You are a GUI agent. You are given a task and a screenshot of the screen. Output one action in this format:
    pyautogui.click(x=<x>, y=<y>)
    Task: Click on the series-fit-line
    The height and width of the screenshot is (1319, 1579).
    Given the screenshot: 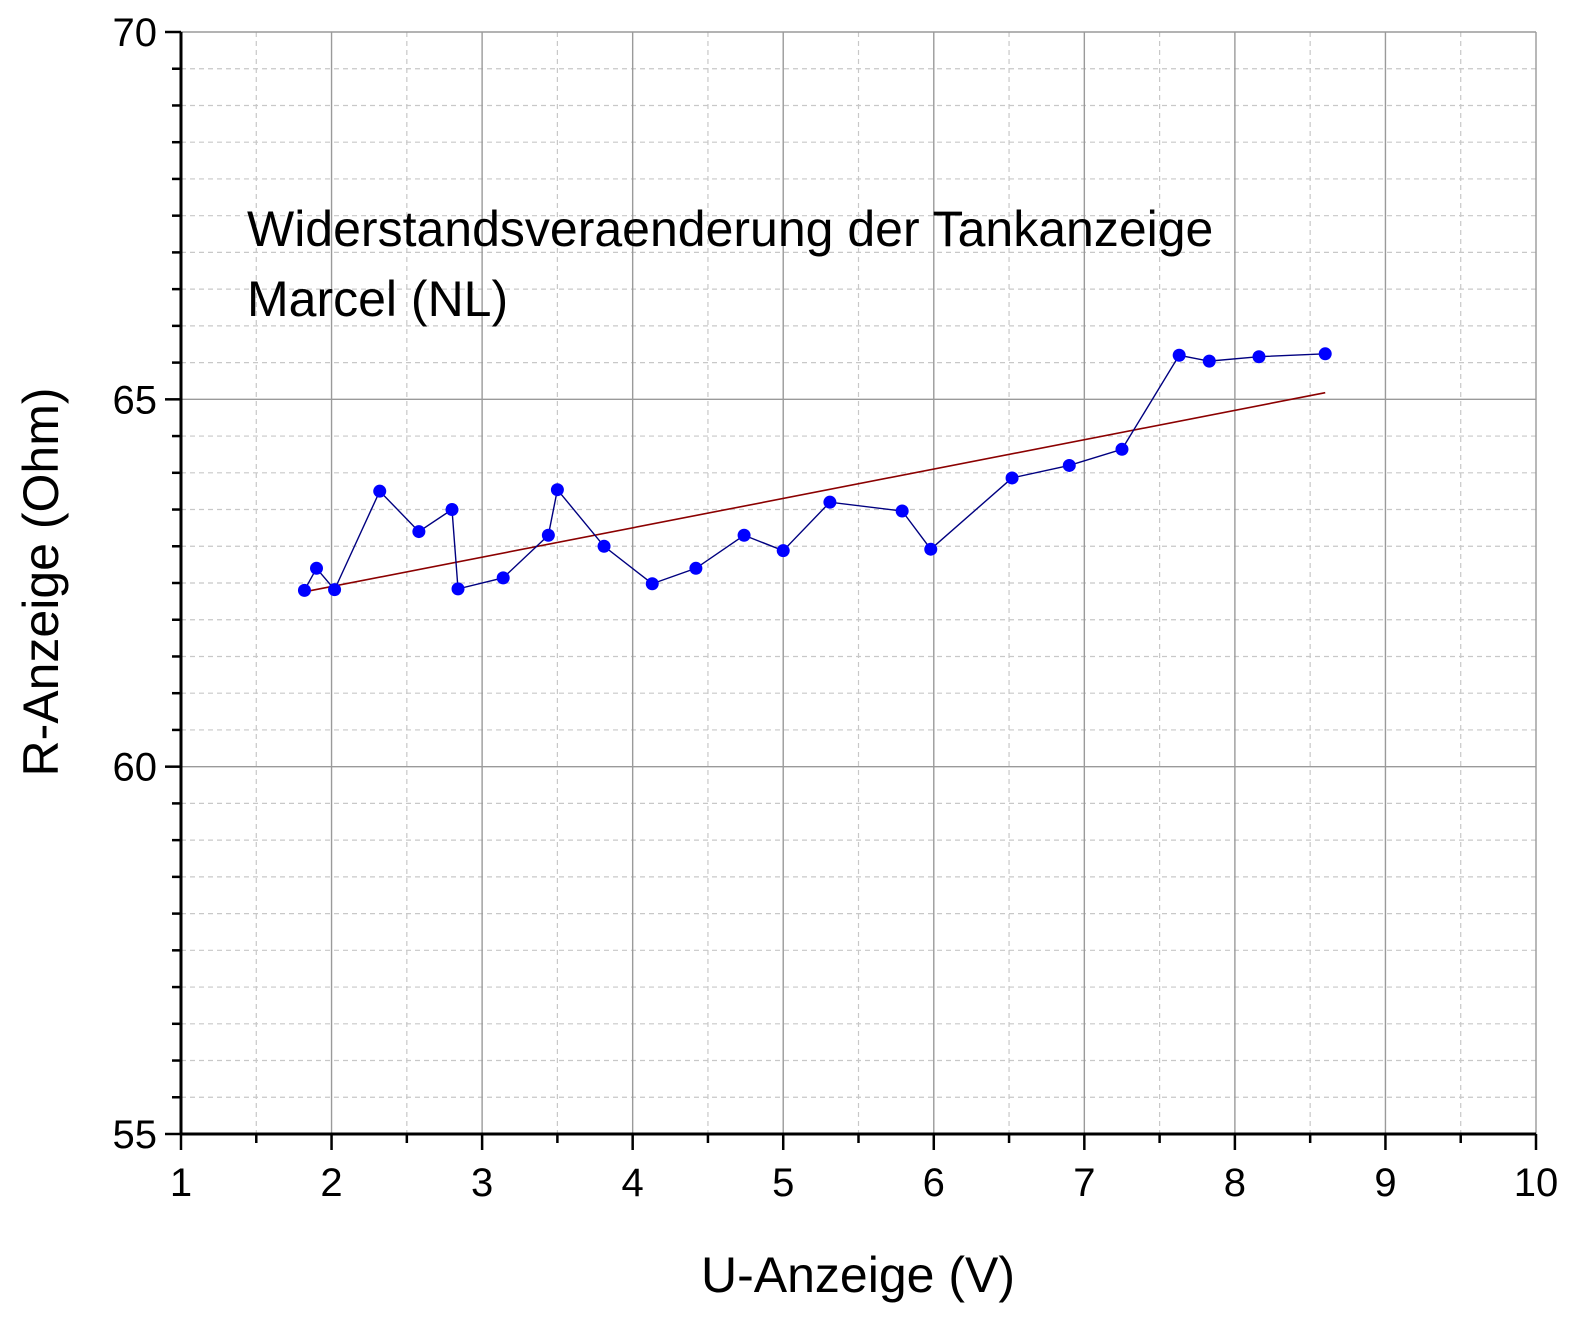 What is the action you would take?
    pyautogui.click(x=815, y=492)
    